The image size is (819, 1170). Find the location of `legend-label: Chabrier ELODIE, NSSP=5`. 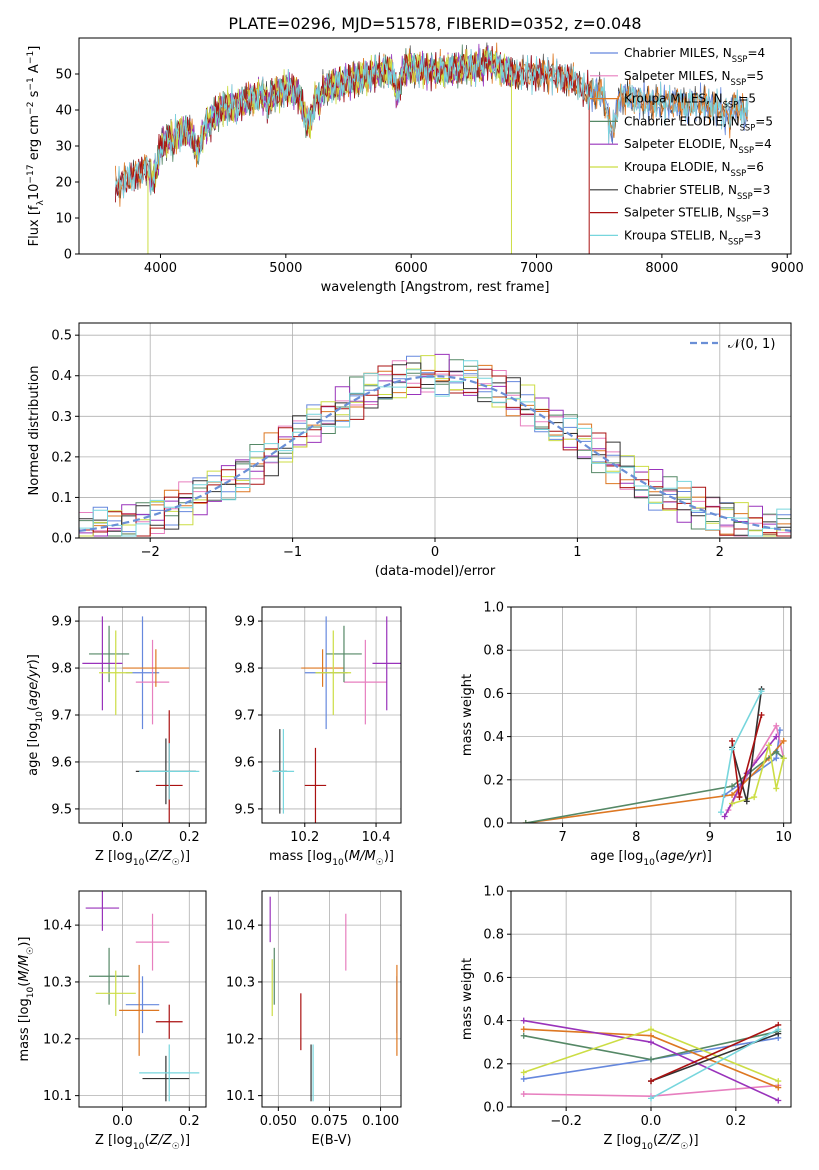

legend-label: Chabrier ELODIE, NSSP=5 is located at coordinates (698, 123).